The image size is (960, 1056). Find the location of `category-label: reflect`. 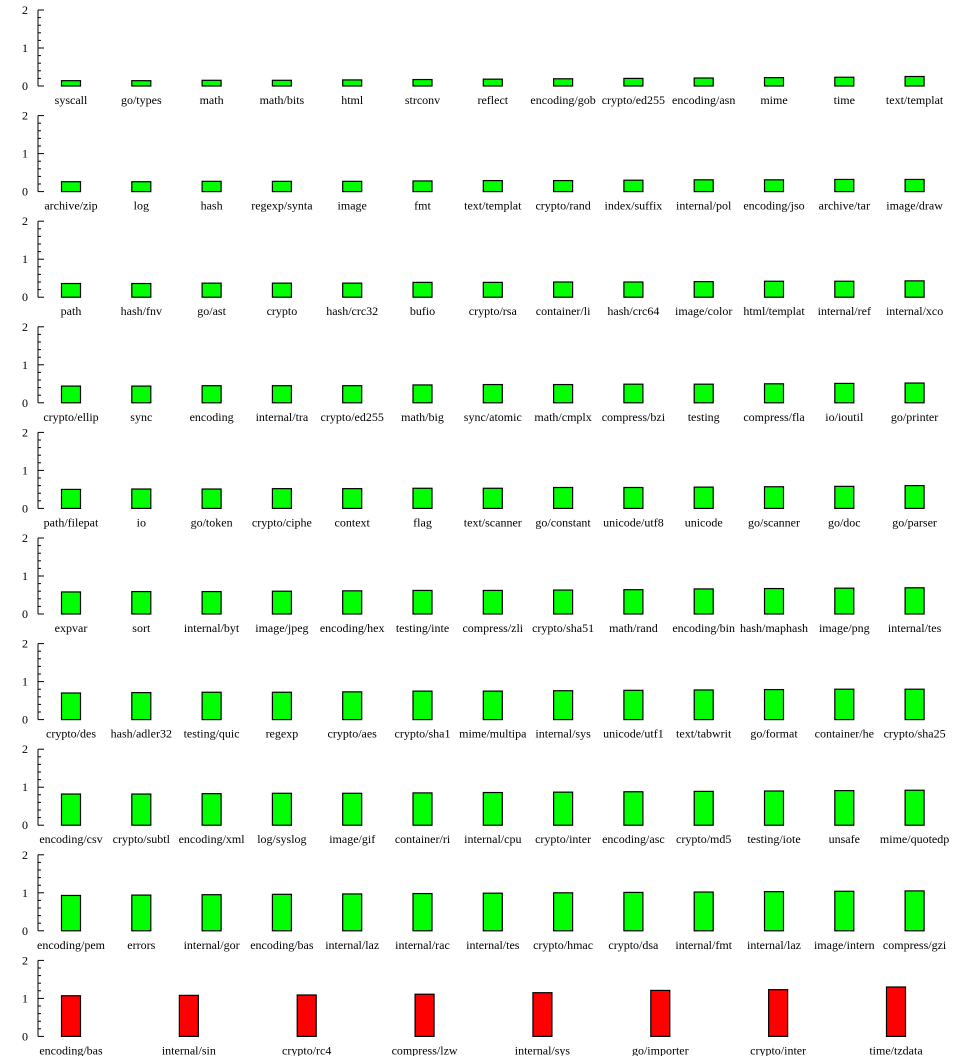

category-label: reflect is located at coordinates (492, 100).